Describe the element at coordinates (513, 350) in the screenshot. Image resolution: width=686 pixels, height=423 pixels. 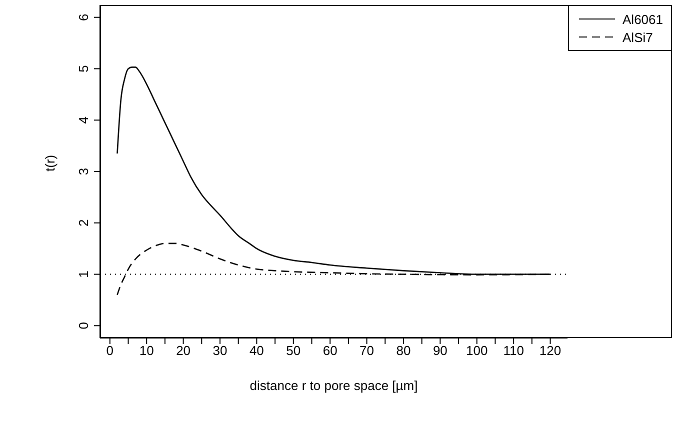
I see `x-tick-label: 110` at that location.